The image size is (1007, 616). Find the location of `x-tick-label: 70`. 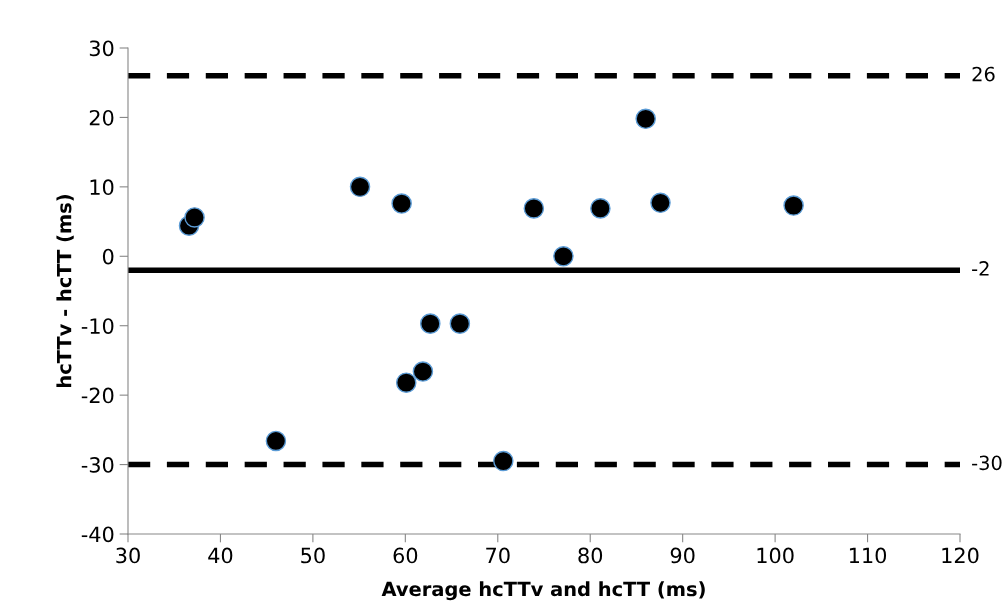

x-tick-label: 70 is located at coordinates (498, 555).